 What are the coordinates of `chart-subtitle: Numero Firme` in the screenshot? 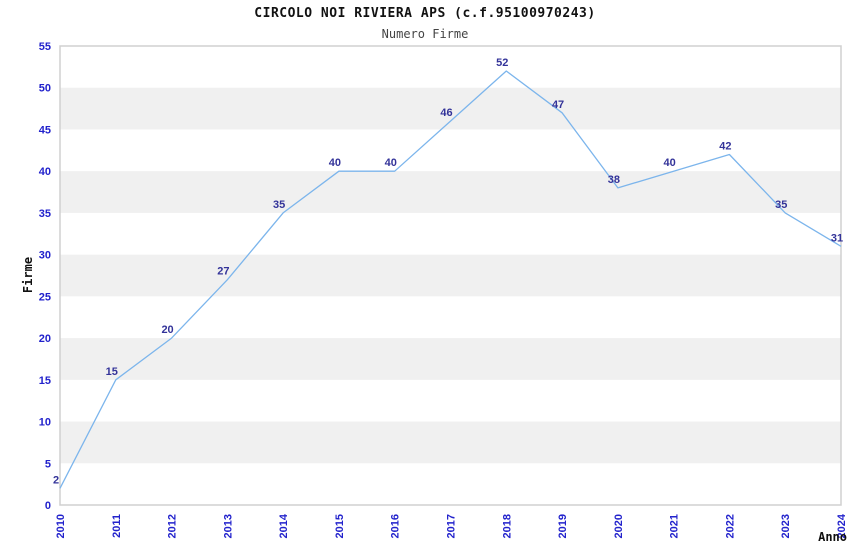 It's located at (425, 34).